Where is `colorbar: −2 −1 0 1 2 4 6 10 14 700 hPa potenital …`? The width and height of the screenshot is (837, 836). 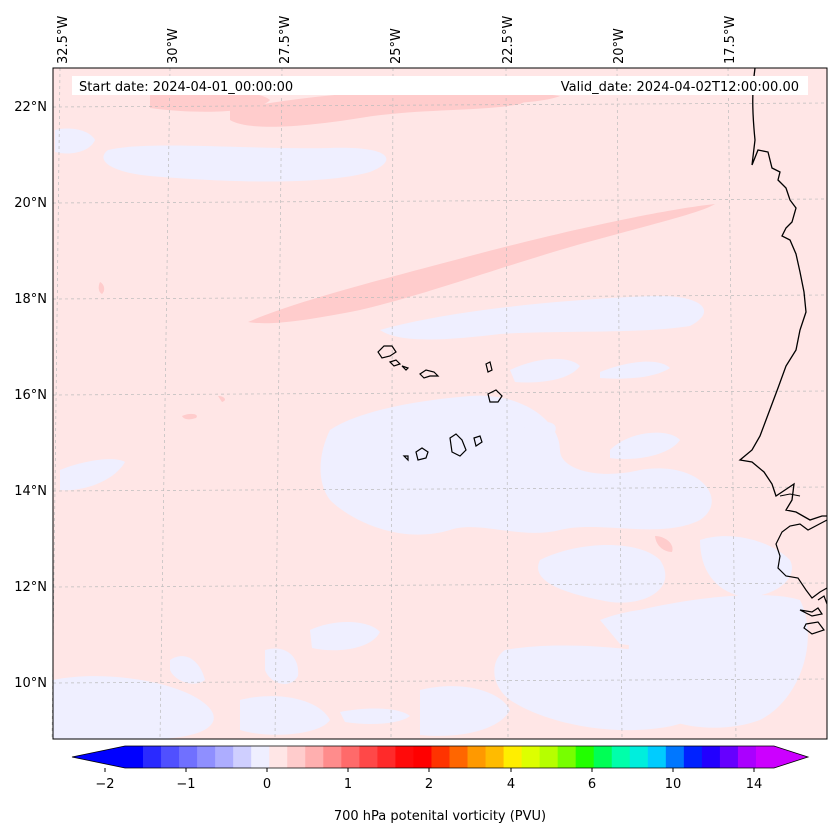
colorbar: −2 −1 0 1 2 4 6 10 14 700 hPa potenital … is located at coordinates (440, 784).